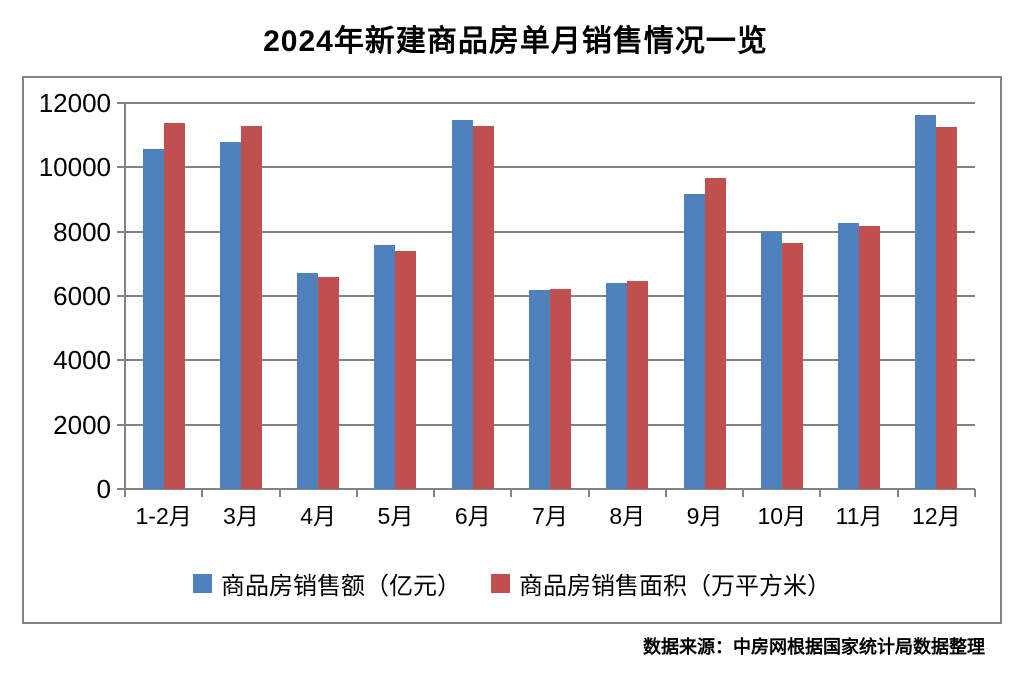 The height and width of the screenshot is (679, 1031). I want to click on legend-swatch-red, so click(500, 583).